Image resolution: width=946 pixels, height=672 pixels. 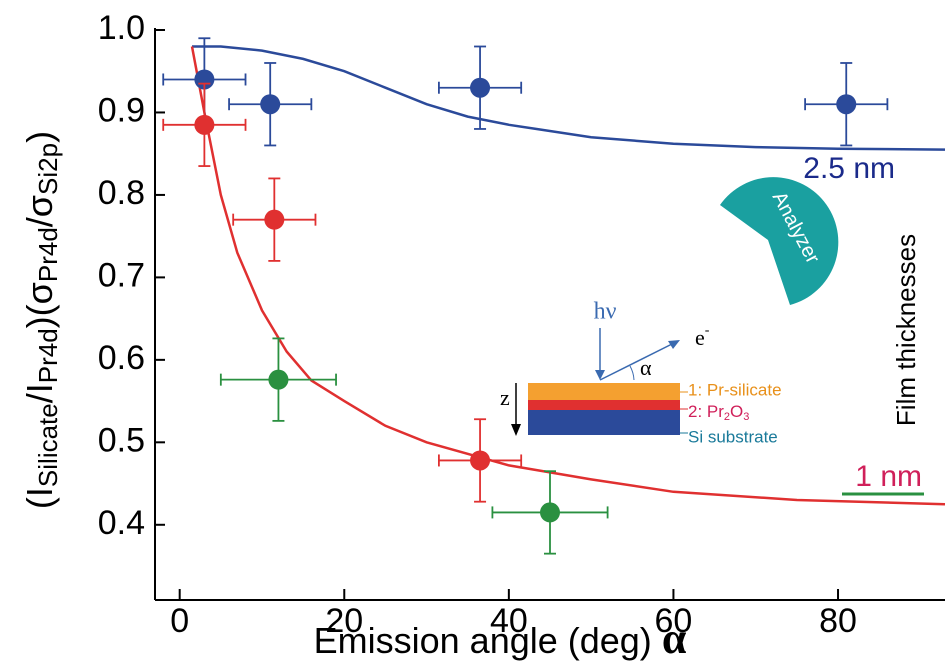 I want to click on depth-label: z, so click(x=505, y=397).